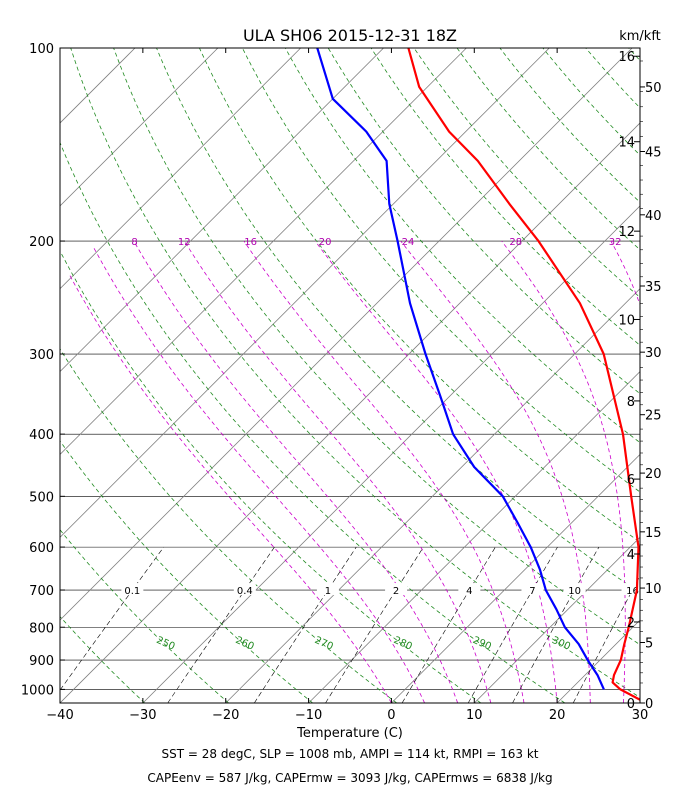  Describe the element at coordinates (631, 555) in the screenshot. I see `km-tick-label: 4` at that location.